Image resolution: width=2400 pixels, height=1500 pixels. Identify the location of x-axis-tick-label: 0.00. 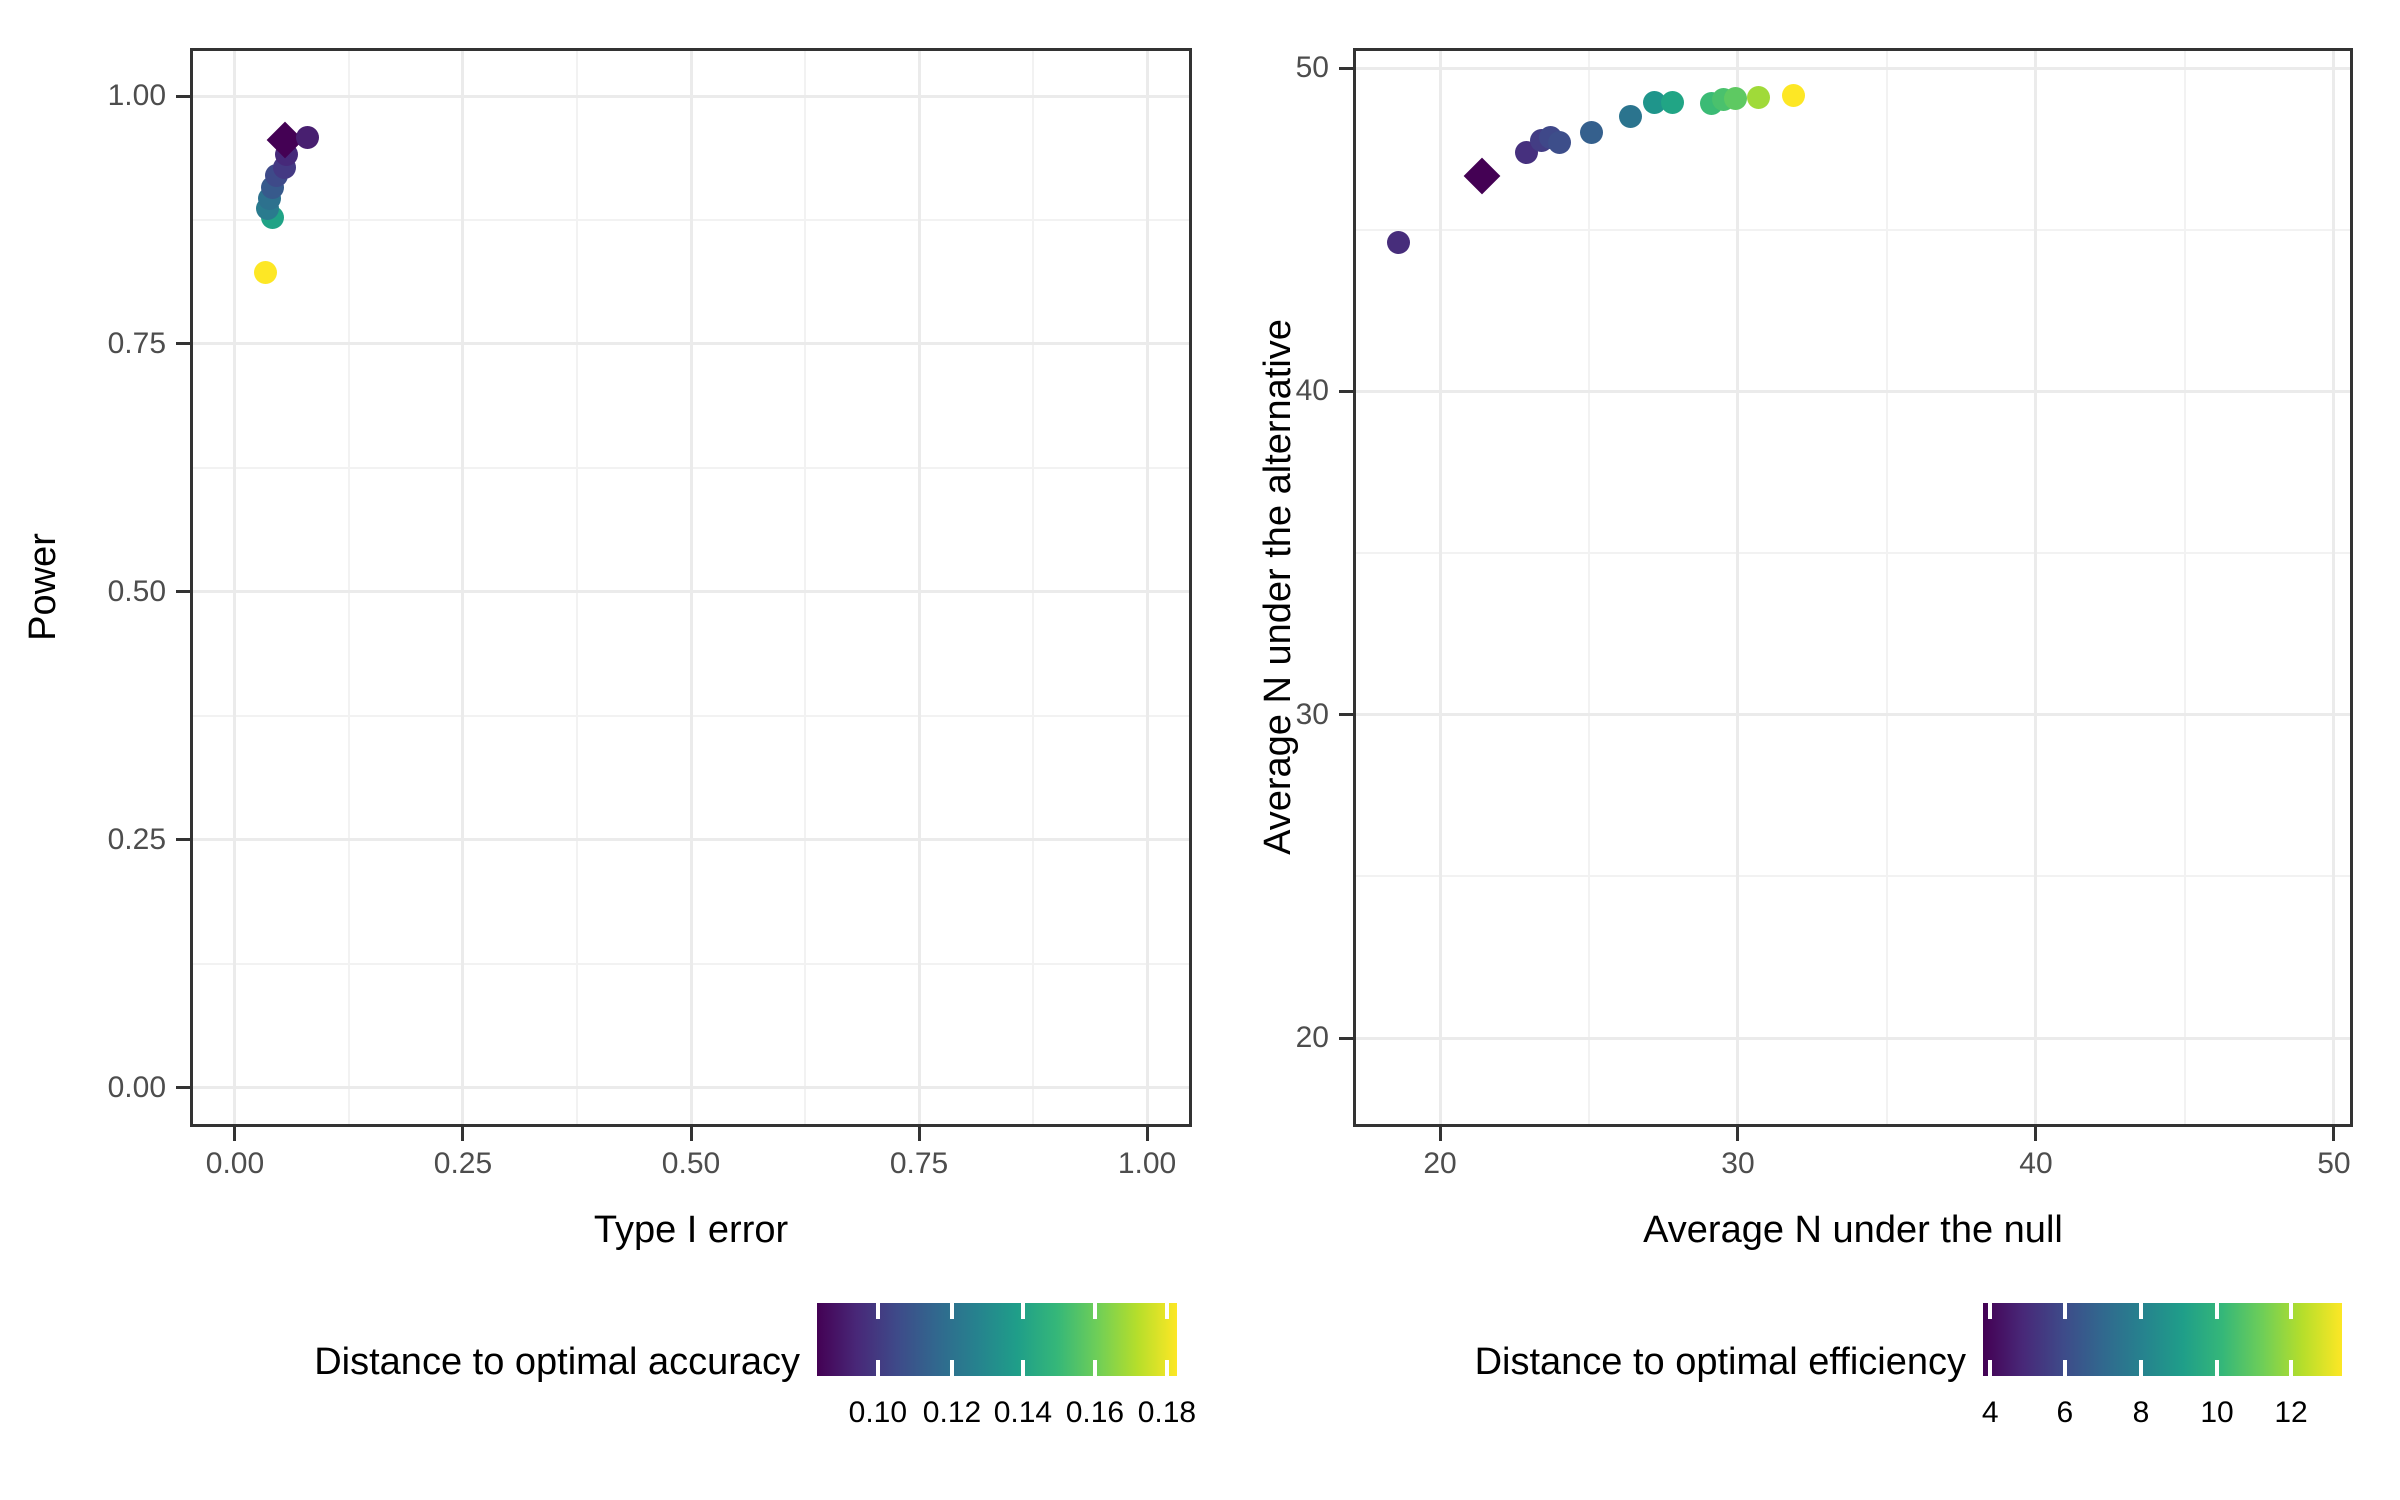
(235, 1163).